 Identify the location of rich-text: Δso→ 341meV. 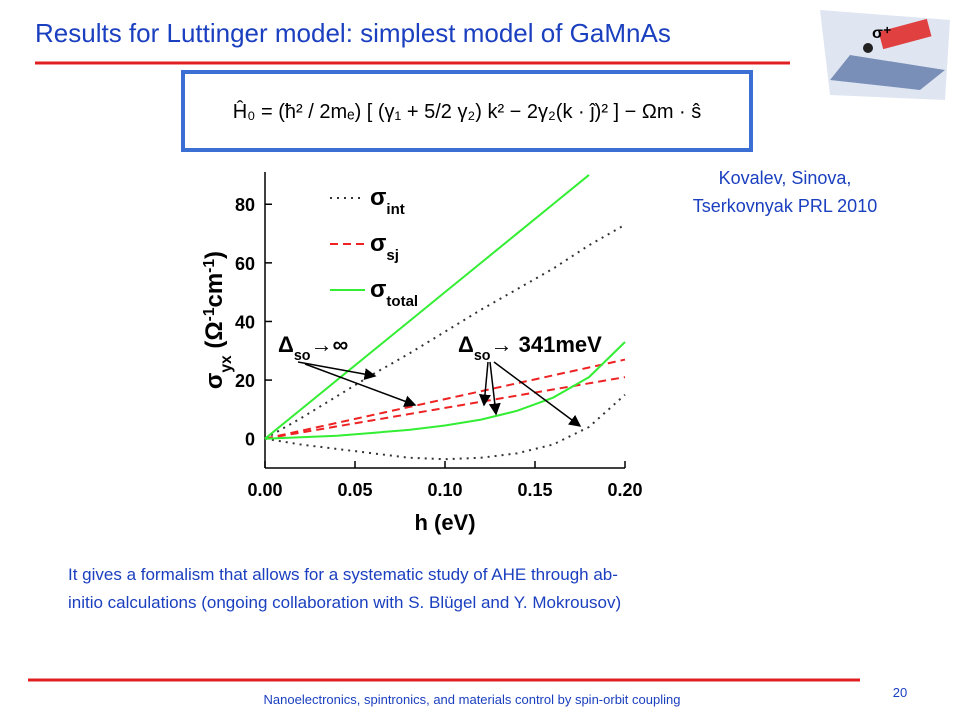
(530, 348).